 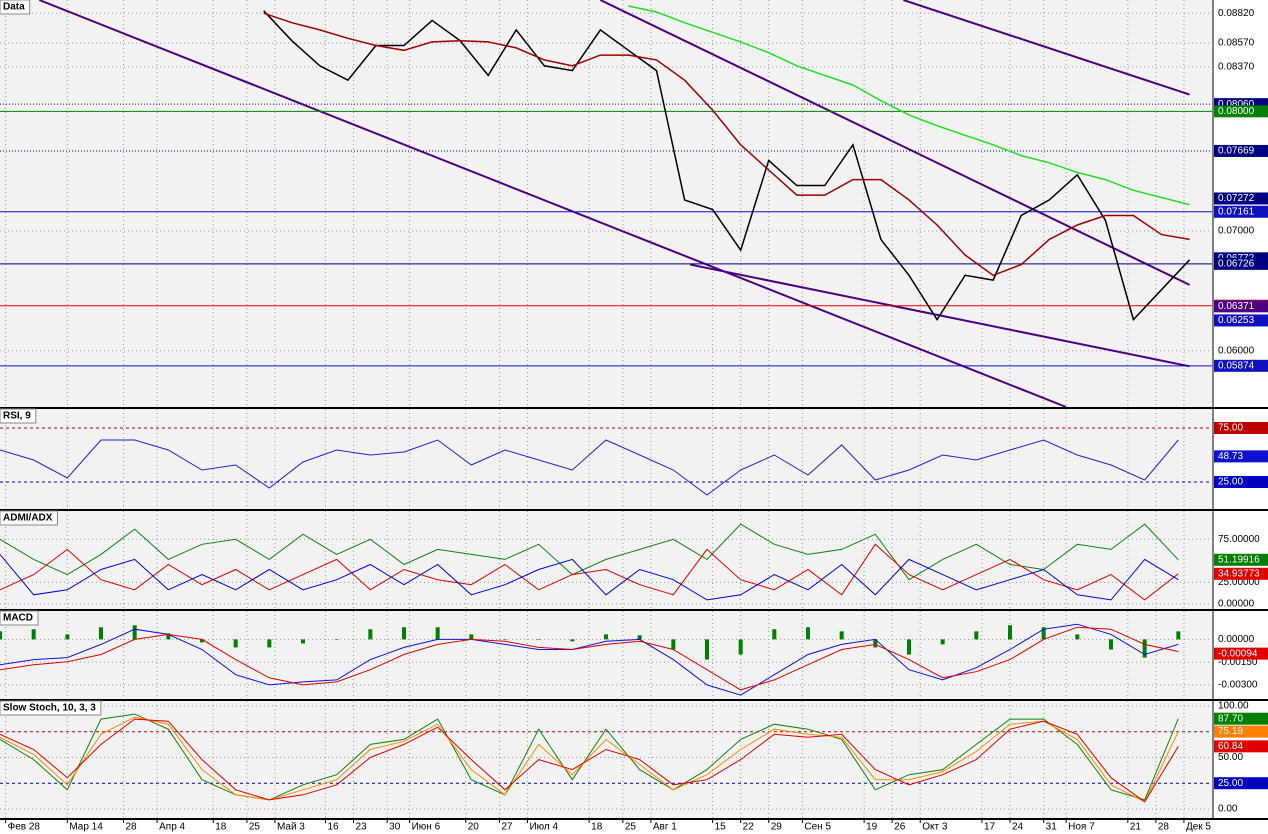 I want to click on x-tick-label: 15, so click(x=721, y=827).